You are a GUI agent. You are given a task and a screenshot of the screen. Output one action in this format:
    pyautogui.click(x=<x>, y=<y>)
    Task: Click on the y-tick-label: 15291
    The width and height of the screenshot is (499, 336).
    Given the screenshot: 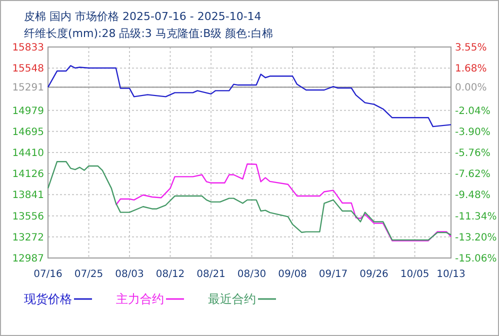 What is the action you would take?
    pyautogui.click(x=28, y=88)
    